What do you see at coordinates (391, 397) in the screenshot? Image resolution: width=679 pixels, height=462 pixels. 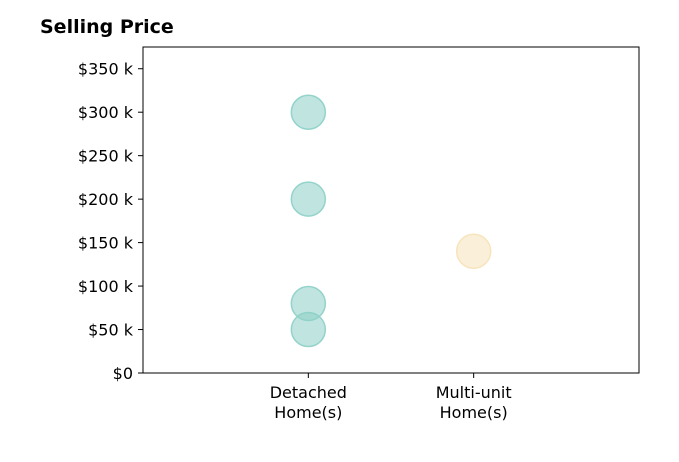 I see `x-axis: Detached Home(s) Multi-unit Home(s)` at bounding box center [391, 397].